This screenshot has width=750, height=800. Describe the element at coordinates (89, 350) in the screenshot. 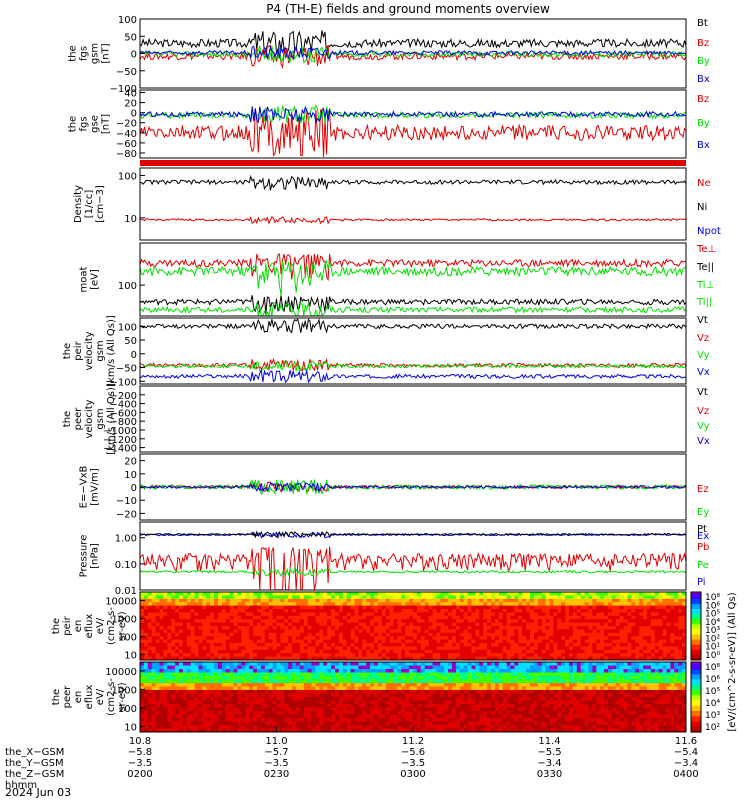

I see `y-axis-label-line: velocity` at that location.